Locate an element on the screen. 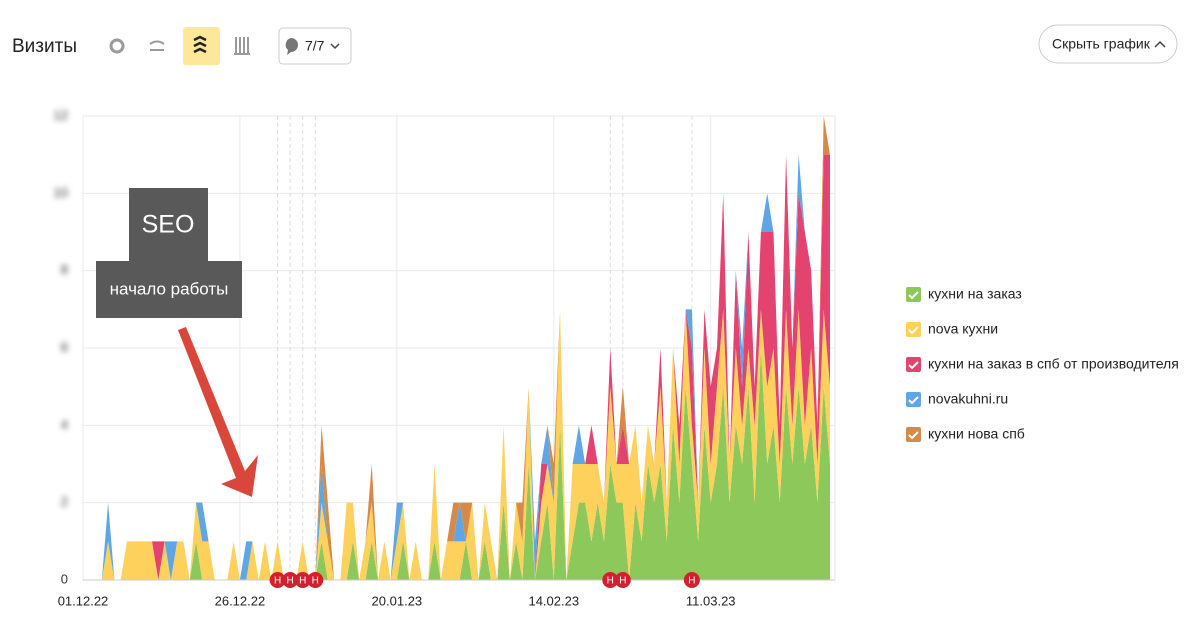  page-title: Визиты is located at coordinates (44, 46).